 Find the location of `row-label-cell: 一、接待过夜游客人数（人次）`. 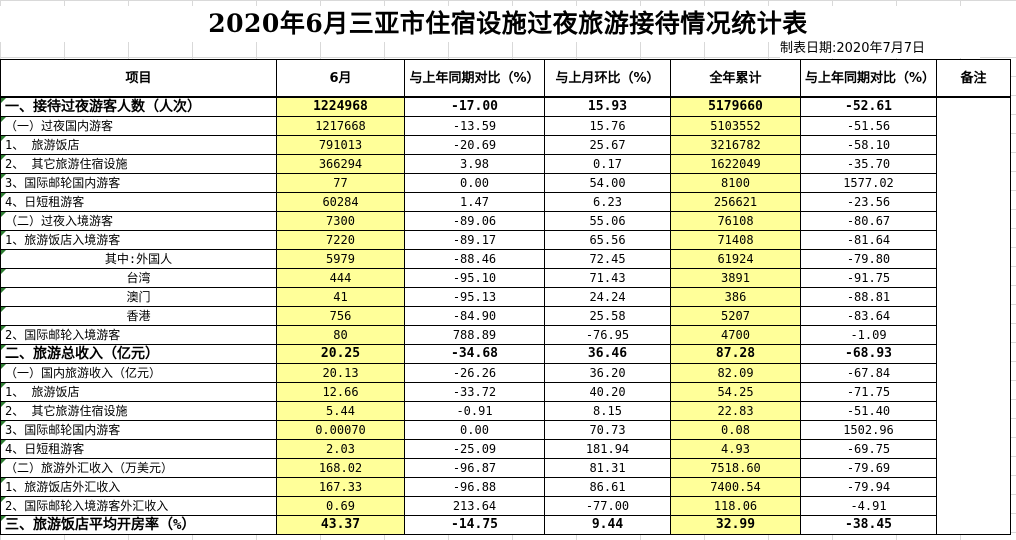

row-label-cell: 一、接待过夜游客人数（人次） is located at coordinates (138, 106).